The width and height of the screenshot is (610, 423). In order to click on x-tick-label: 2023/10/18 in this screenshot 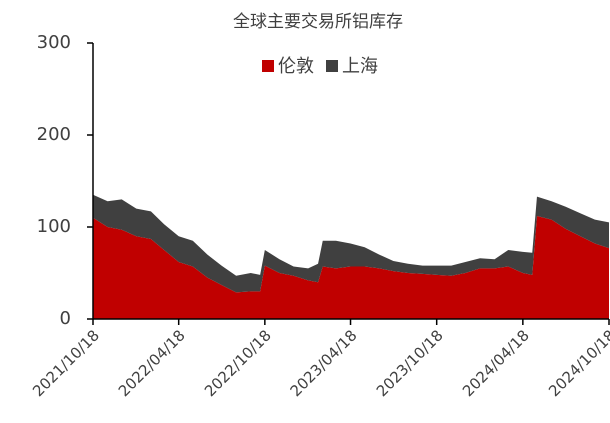, I will do `click(410, 363)`.